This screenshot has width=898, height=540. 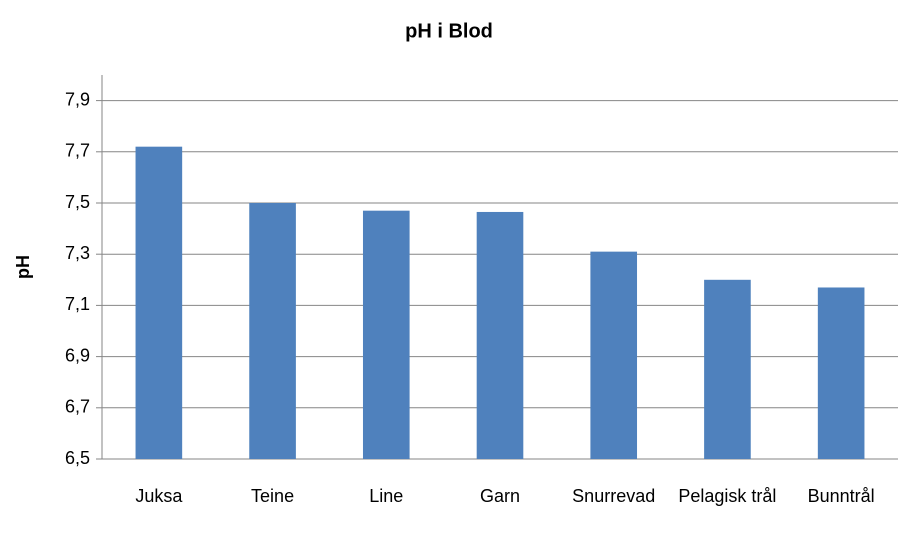 What do you see at coordinates (77, 151) in the screenshot?
I see `y-tick-label: 7,7` at bounding box center [77, 151].